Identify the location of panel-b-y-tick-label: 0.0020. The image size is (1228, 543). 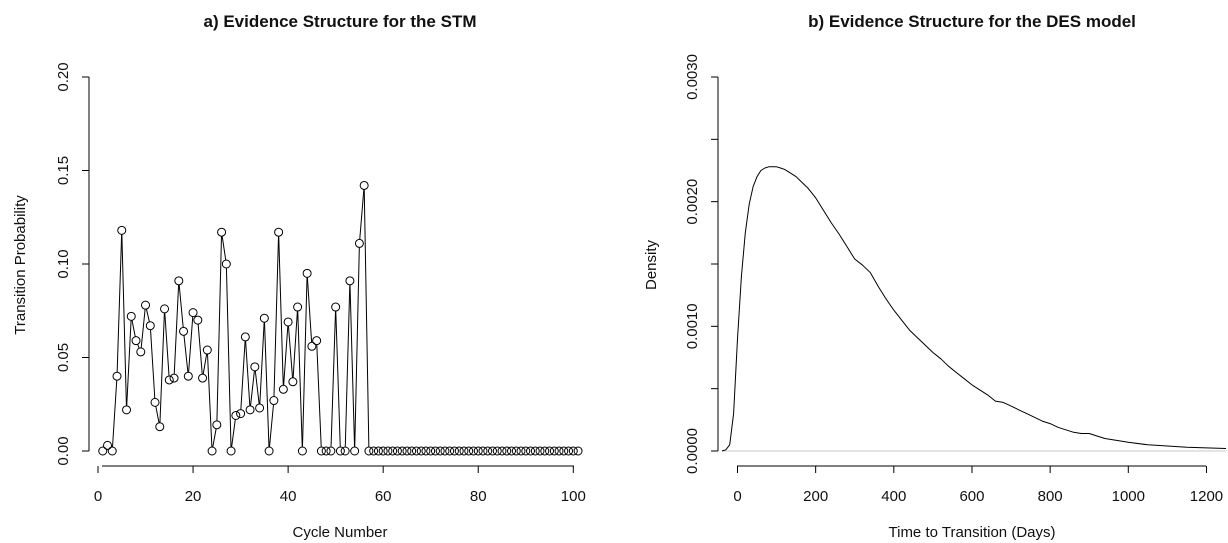
(692, 202).